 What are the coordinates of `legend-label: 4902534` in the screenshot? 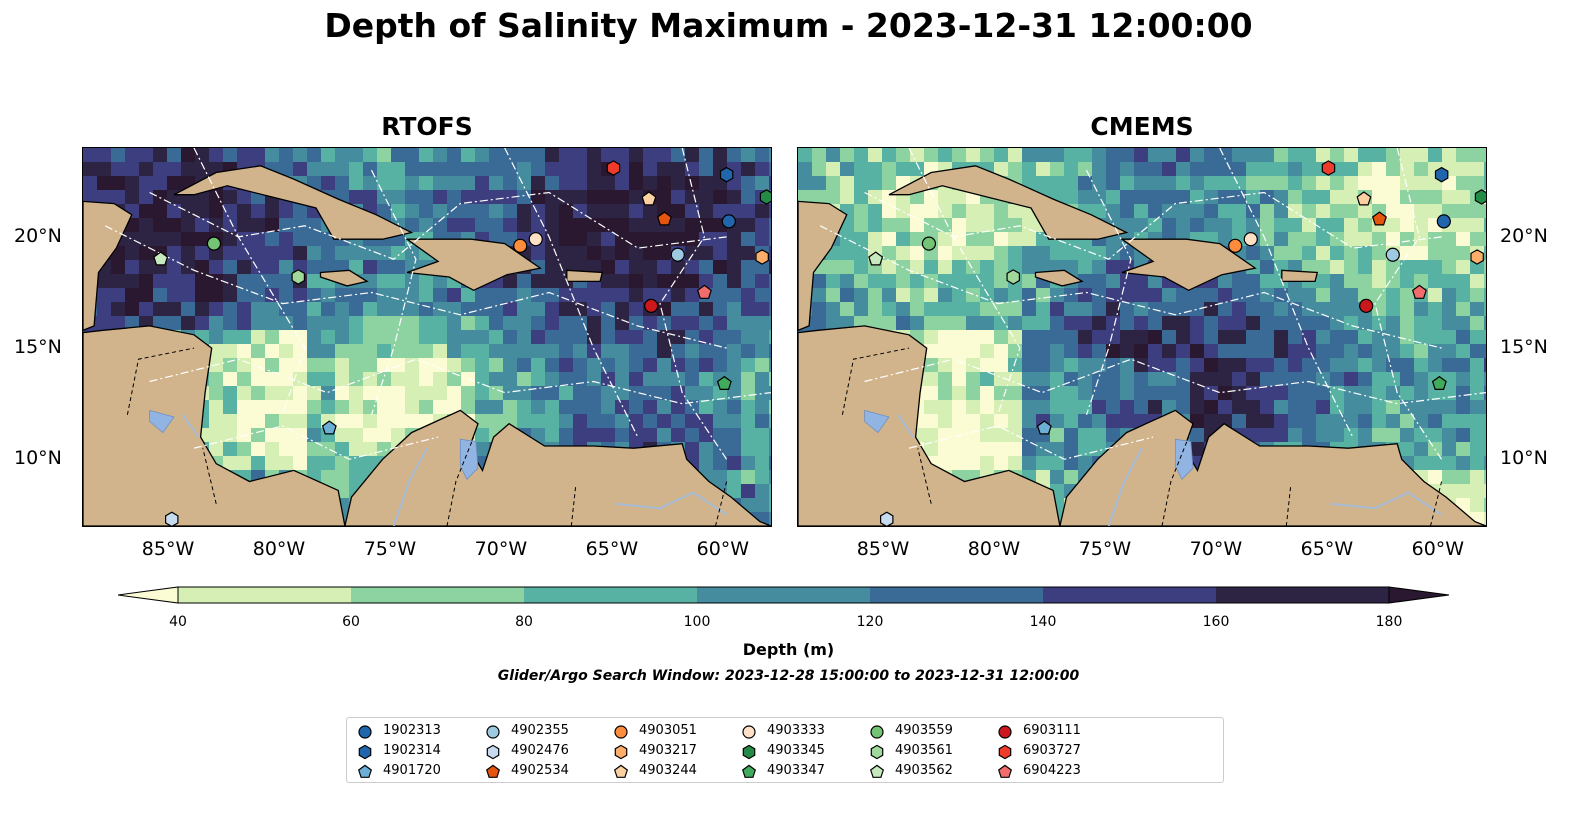 It's located at (540, 770).